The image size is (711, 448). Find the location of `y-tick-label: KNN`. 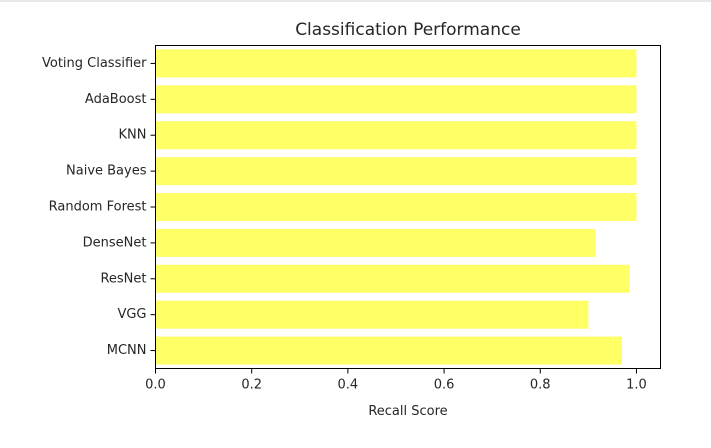

y-tick-label: KNN is located at coordinates (133, 135).